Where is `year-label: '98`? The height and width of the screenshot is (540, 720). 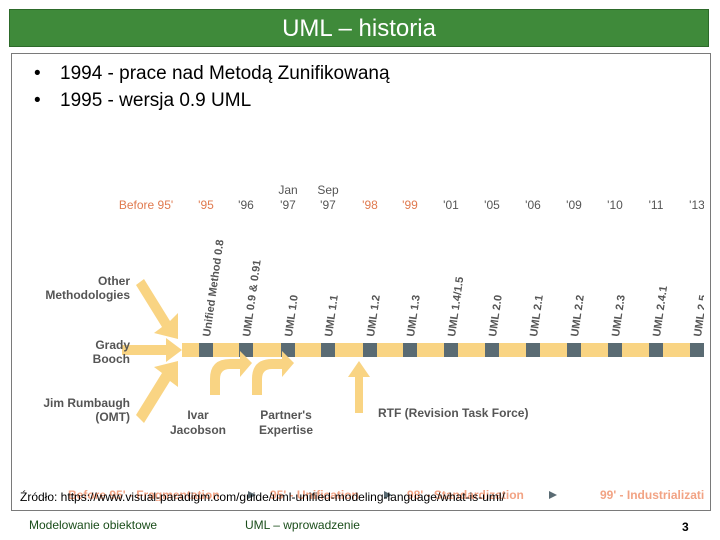
year-label: '98 is located at coordinates (370, 205).